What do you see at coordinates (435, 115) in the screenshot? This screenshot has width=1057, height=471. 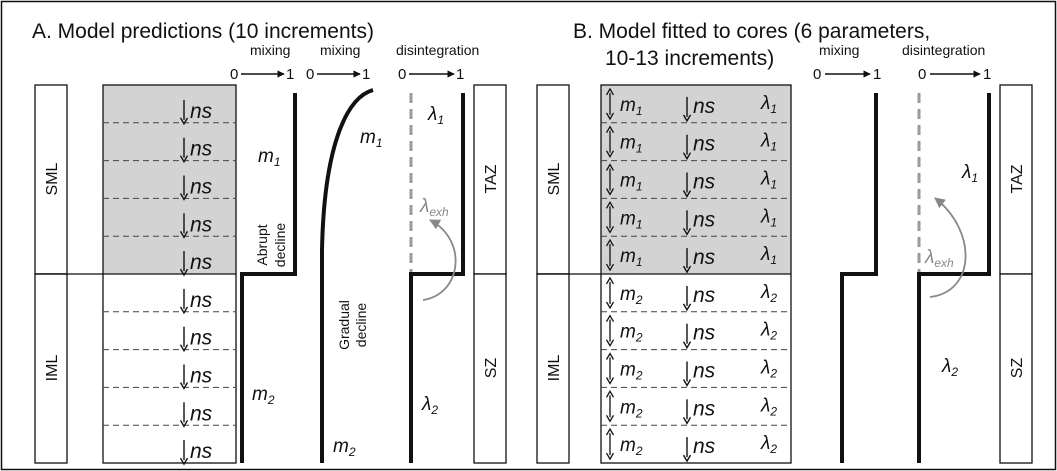 I see `panel-a-lambda1-label: λ1` at bounding box center [435, 115].